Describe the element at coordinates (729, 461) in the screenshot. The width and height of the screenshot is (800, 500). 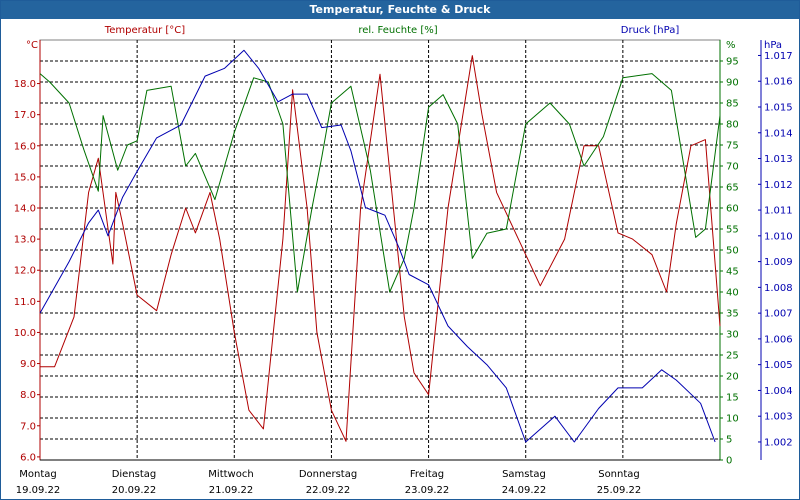
I see `humidity-tick-label: 0` at that location.